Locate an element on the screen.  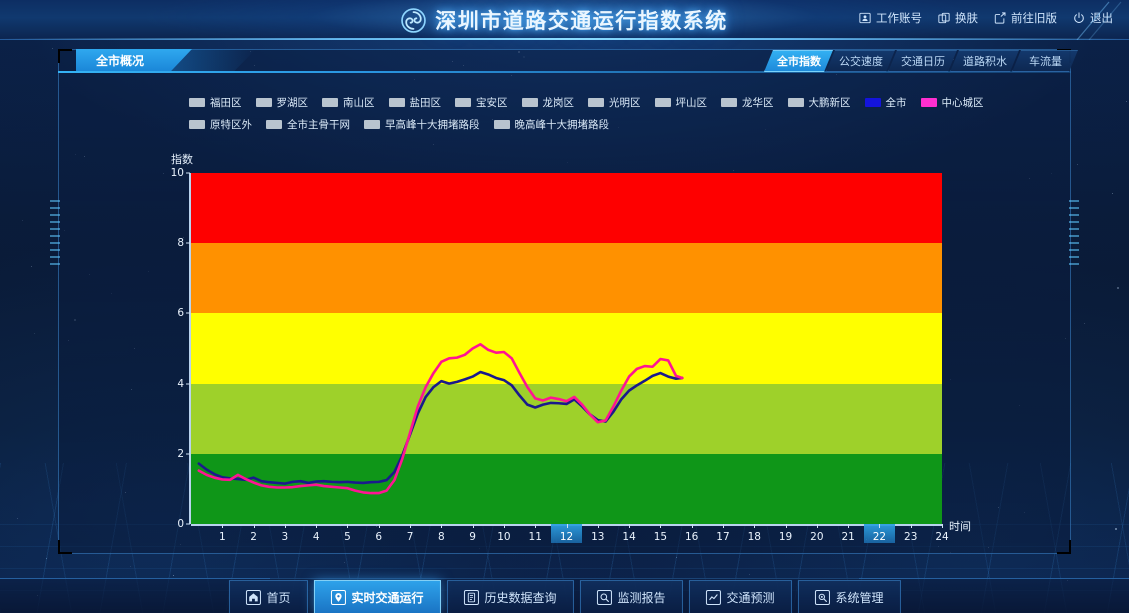
left-tab-label: 全市概况 is located at coordinates (120, 60).